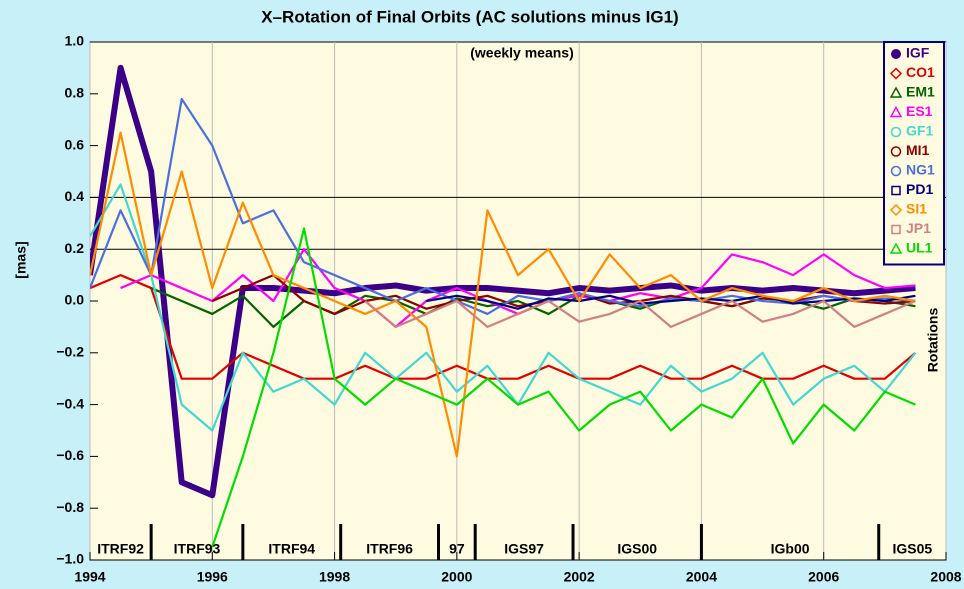 This screenshot has width=964, height=589. Describe the element at coordinates (945, 577) in the screenshot. I see `x-tick-label: 2008` at that location.